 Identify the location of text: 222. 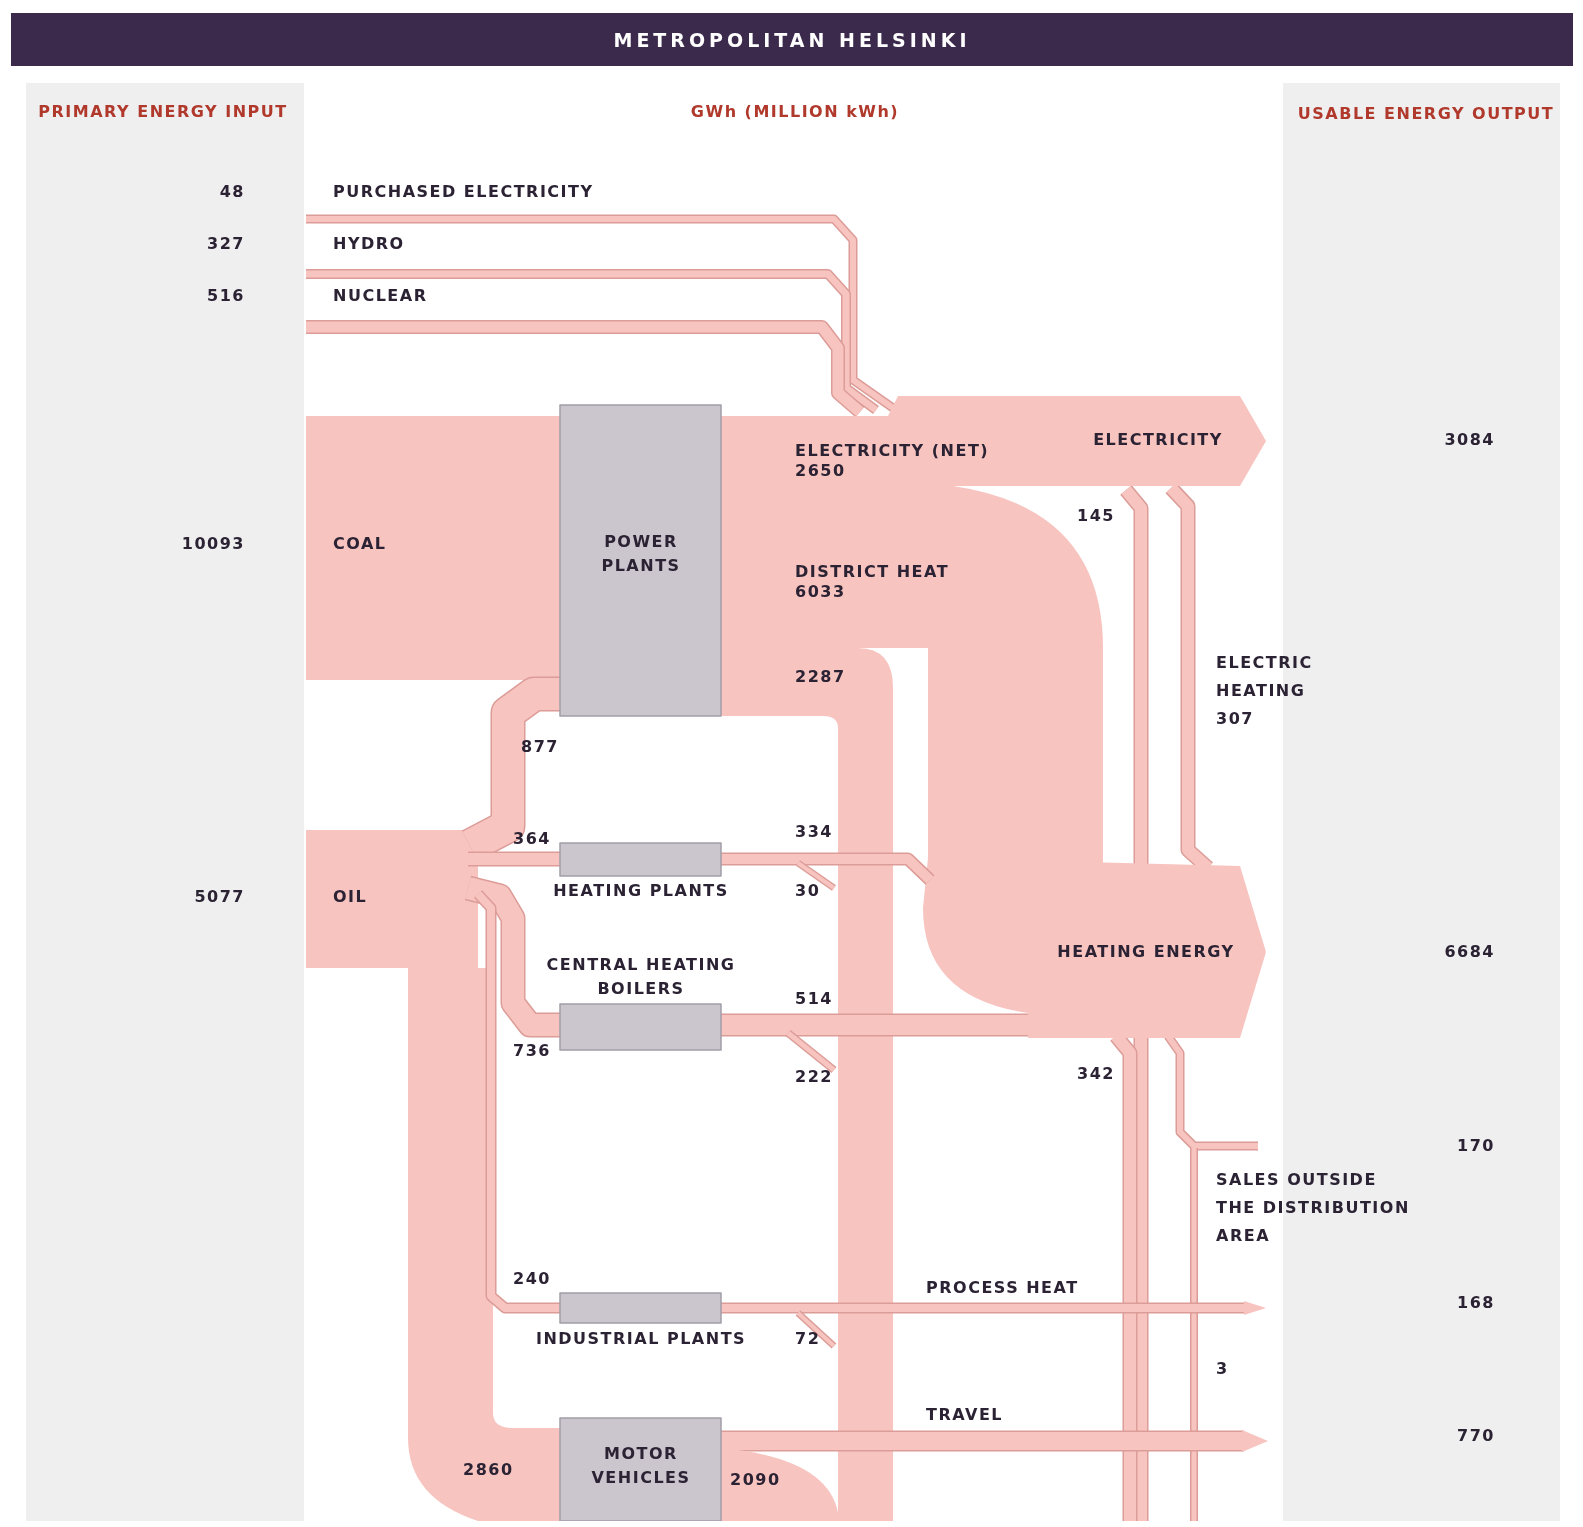
(814, 1077).